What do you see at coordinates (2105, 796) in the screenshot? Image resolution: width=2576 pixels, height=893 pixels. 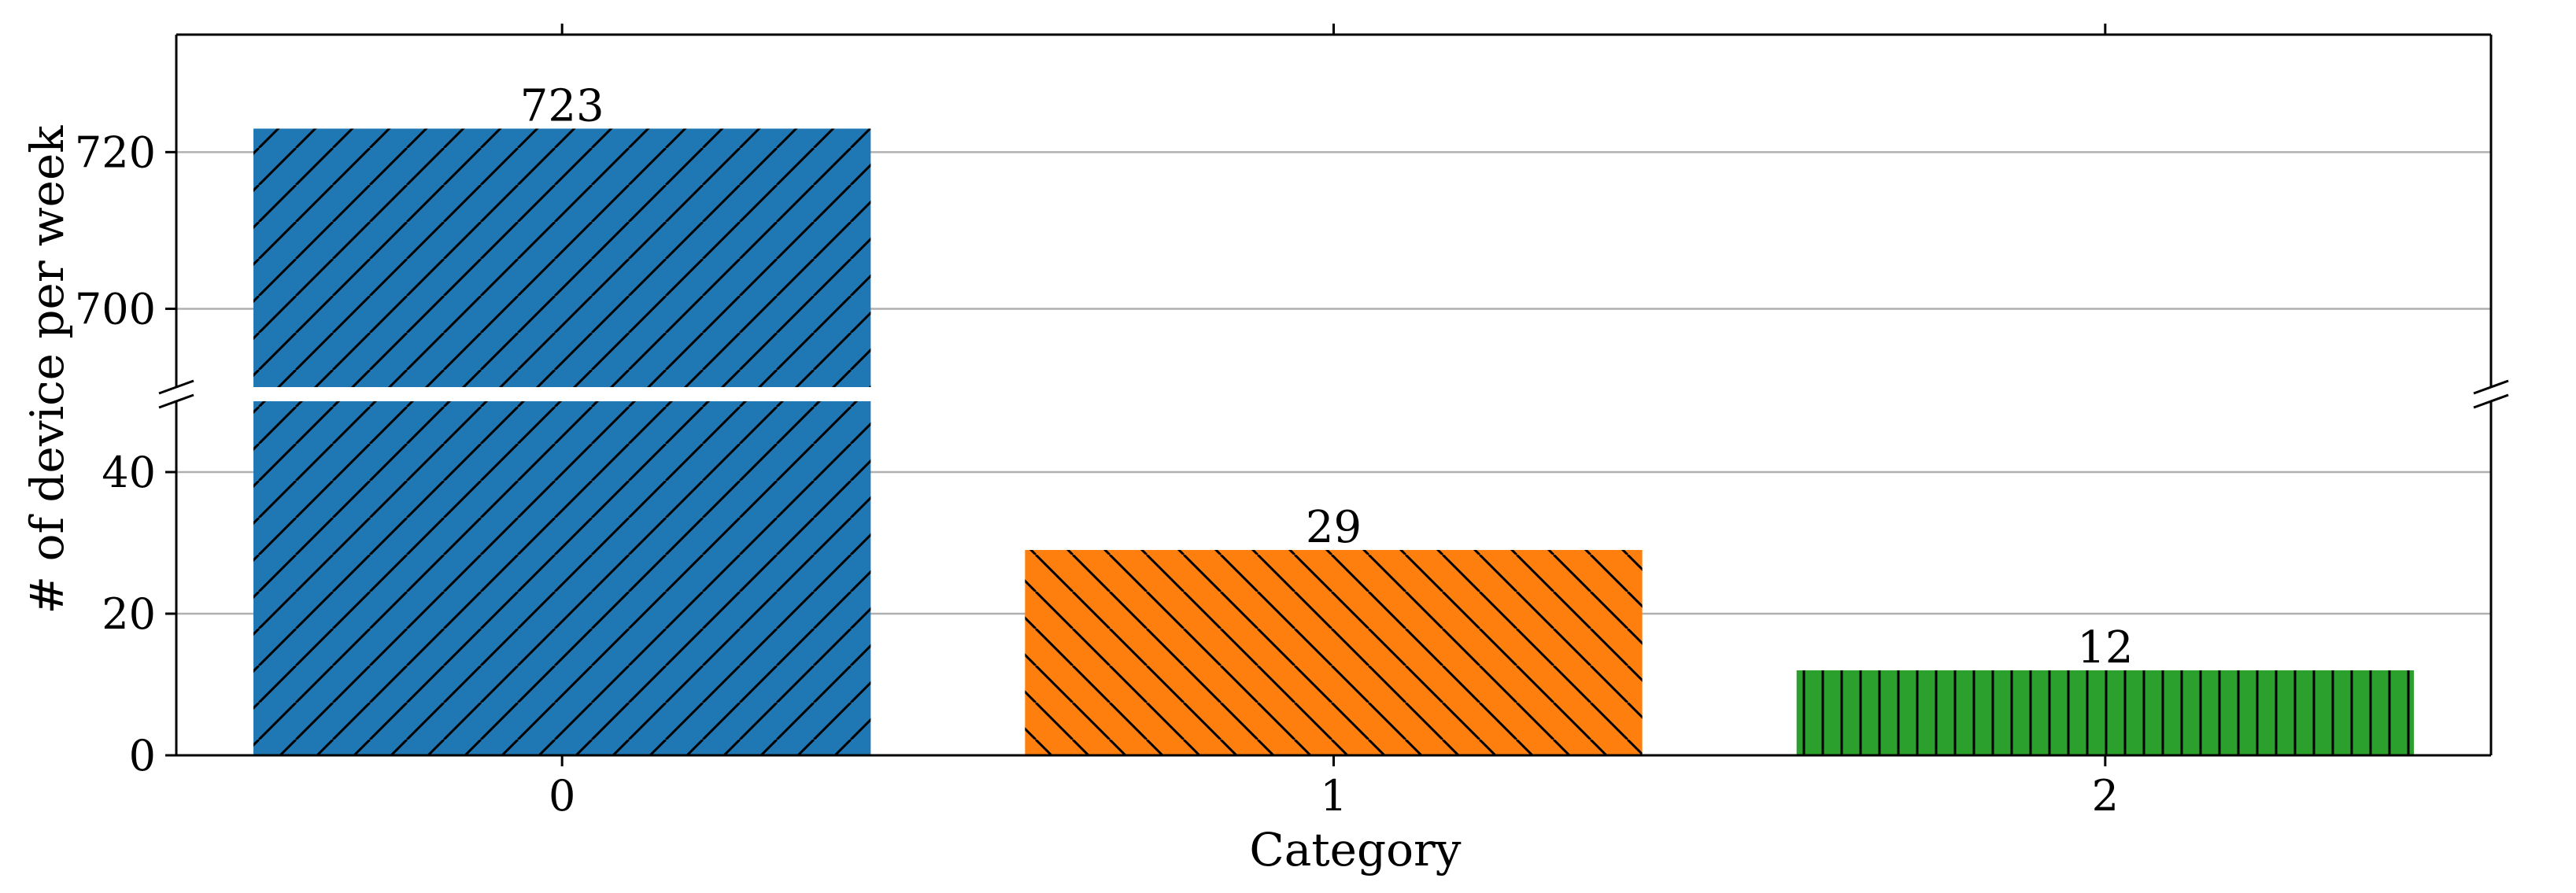 I see `x-tick-label: 2` at bounding box center [2105, 796].